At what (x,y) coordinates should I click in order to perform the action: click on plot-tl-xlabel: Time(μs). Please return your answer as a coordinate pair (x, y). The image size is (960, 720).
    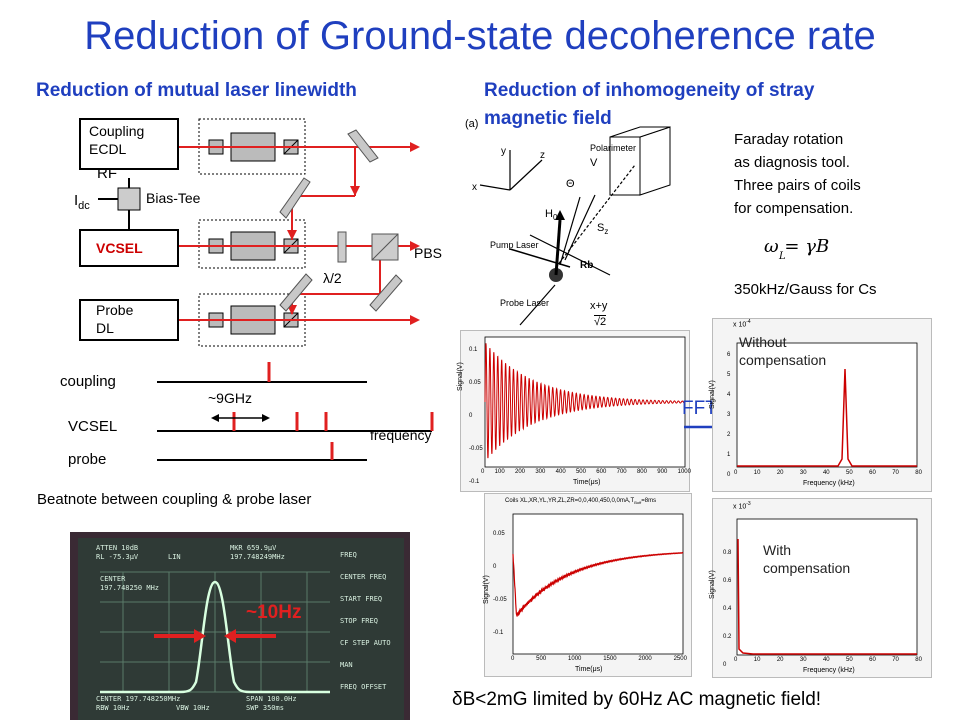
    Looking at the image, I should click on (587, 482).